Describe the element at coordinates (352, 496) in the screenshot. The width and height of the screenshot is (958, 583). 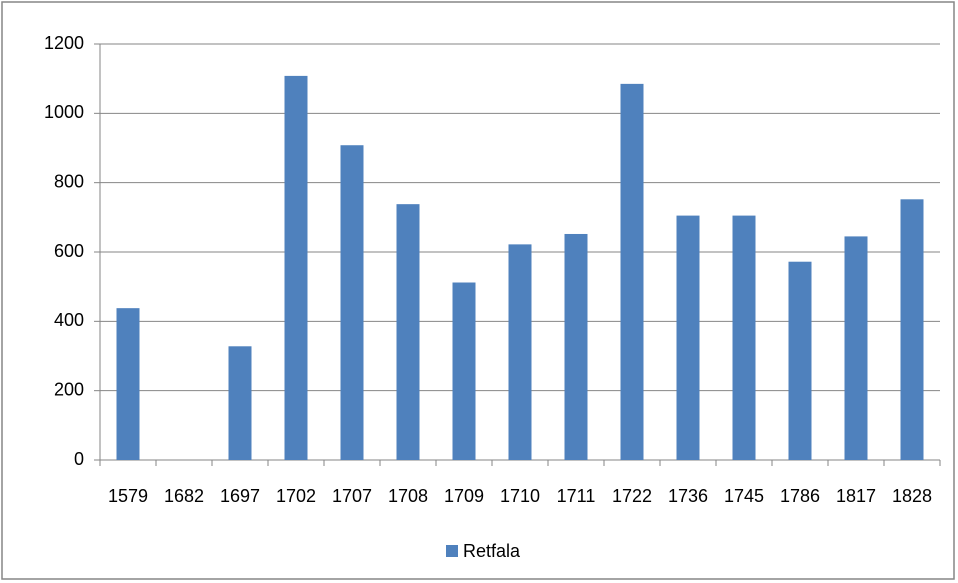
I see `x-tick-label: 1707` at that location.